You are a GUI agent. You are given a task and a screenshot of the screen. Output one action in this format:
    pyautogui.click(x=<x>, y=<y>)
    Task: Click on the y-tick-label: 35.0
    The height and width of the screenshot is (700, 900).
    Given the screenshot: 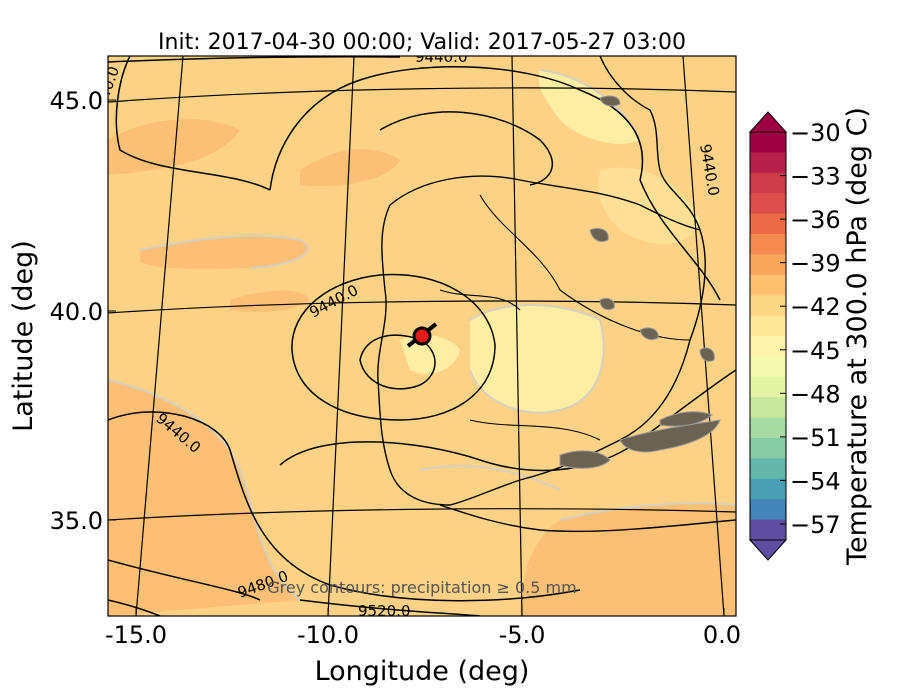 What is the action you would take?
    pyautogui.click(x=76, y=521)
    